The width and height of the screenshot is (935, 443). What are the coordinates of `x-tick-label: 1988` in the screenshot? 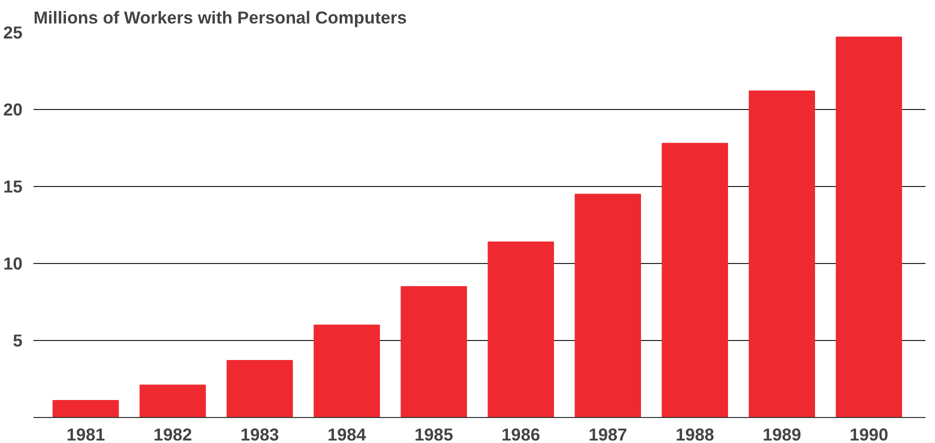 It's located at (695, 433).